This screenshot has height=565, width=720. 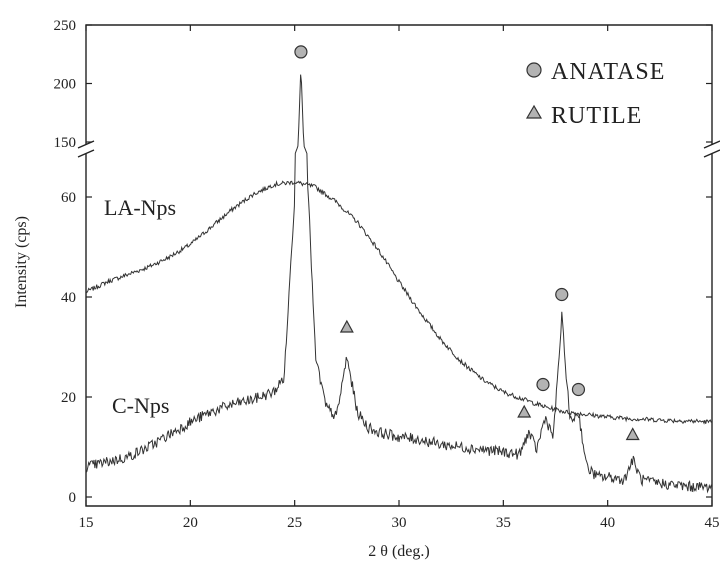 What do you see at coordinates (21, 262) in the screenshot?
I see `y-axis-title: Intensity (cps)` at bounding box center [21, 262].